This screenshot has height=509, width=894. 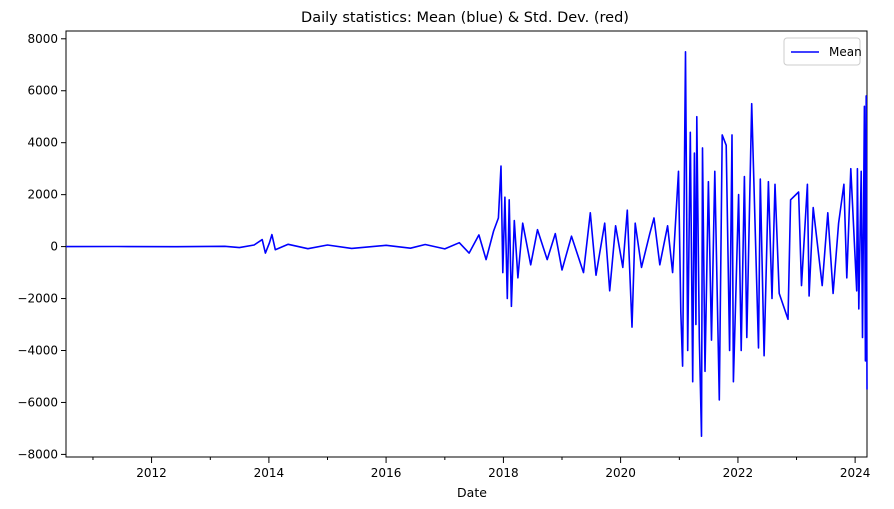 What do you see at coordinates (738, 473) in the screenshot?
I see `x-tick-label: 2022` at bounding box center [738, 473].